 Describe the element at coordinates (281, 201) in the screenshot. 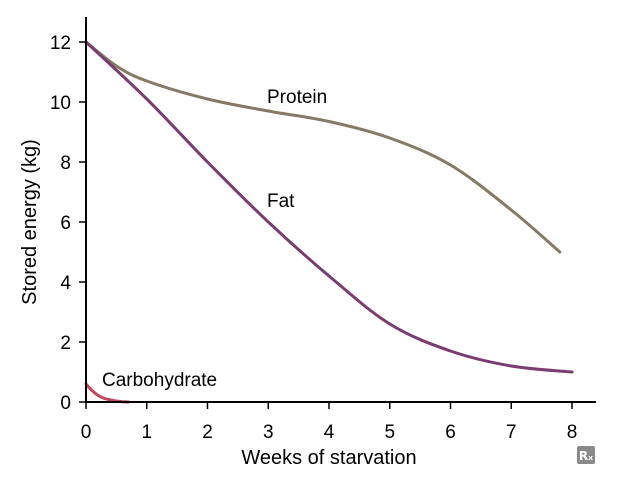

I see `series-label-fat: Fat` at that location.